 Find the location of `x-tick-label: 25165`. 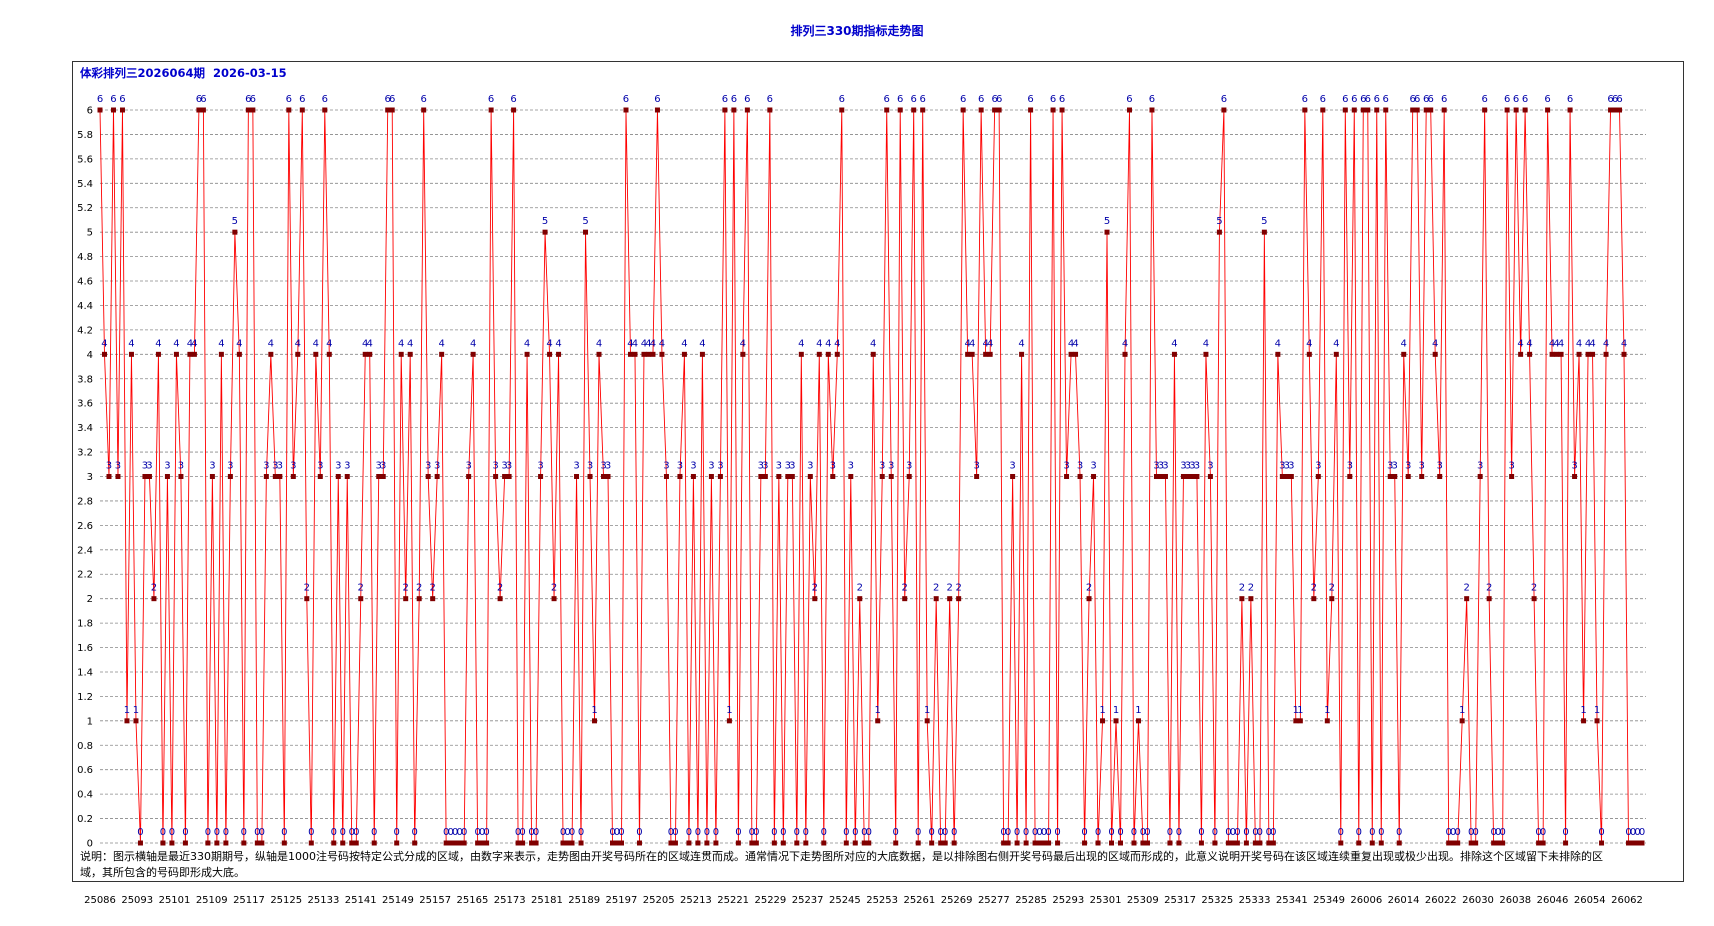

x-tick-label: 25165 is located at coordinates (473, 900).